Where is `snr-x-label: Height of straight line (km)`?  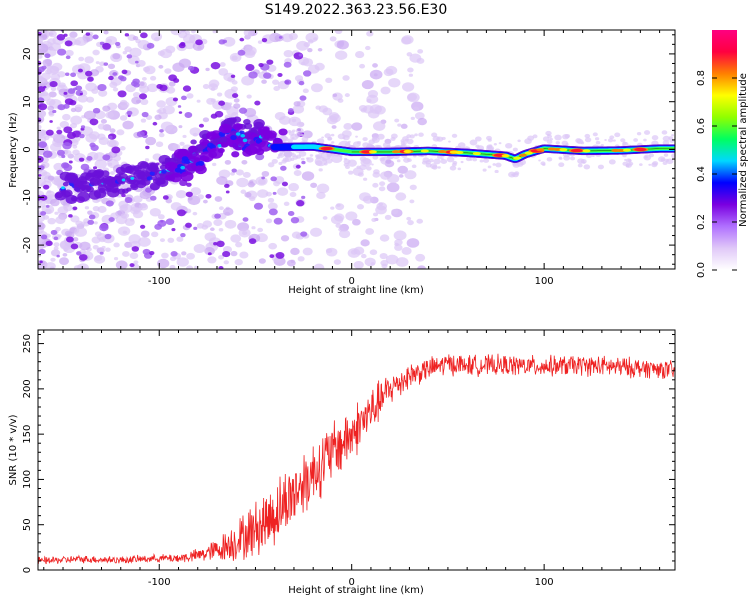
snr-x-label: Height of straight line (km) is located at coordinates (356, 590).